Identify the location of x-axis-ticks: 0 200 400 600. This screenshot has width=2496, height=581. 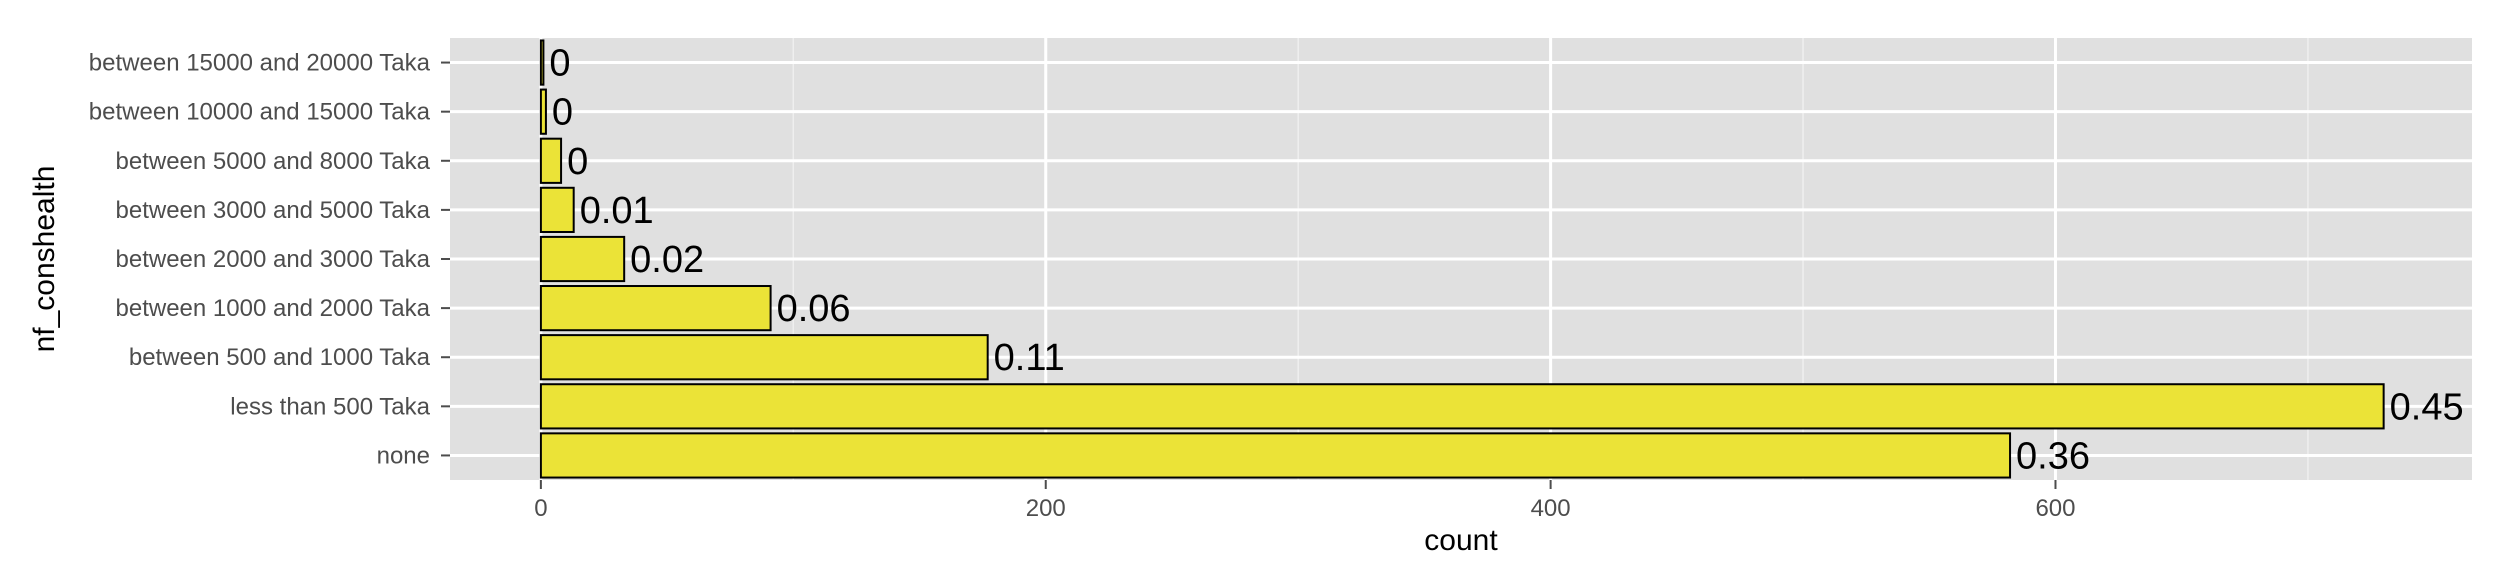
(1305, 501).